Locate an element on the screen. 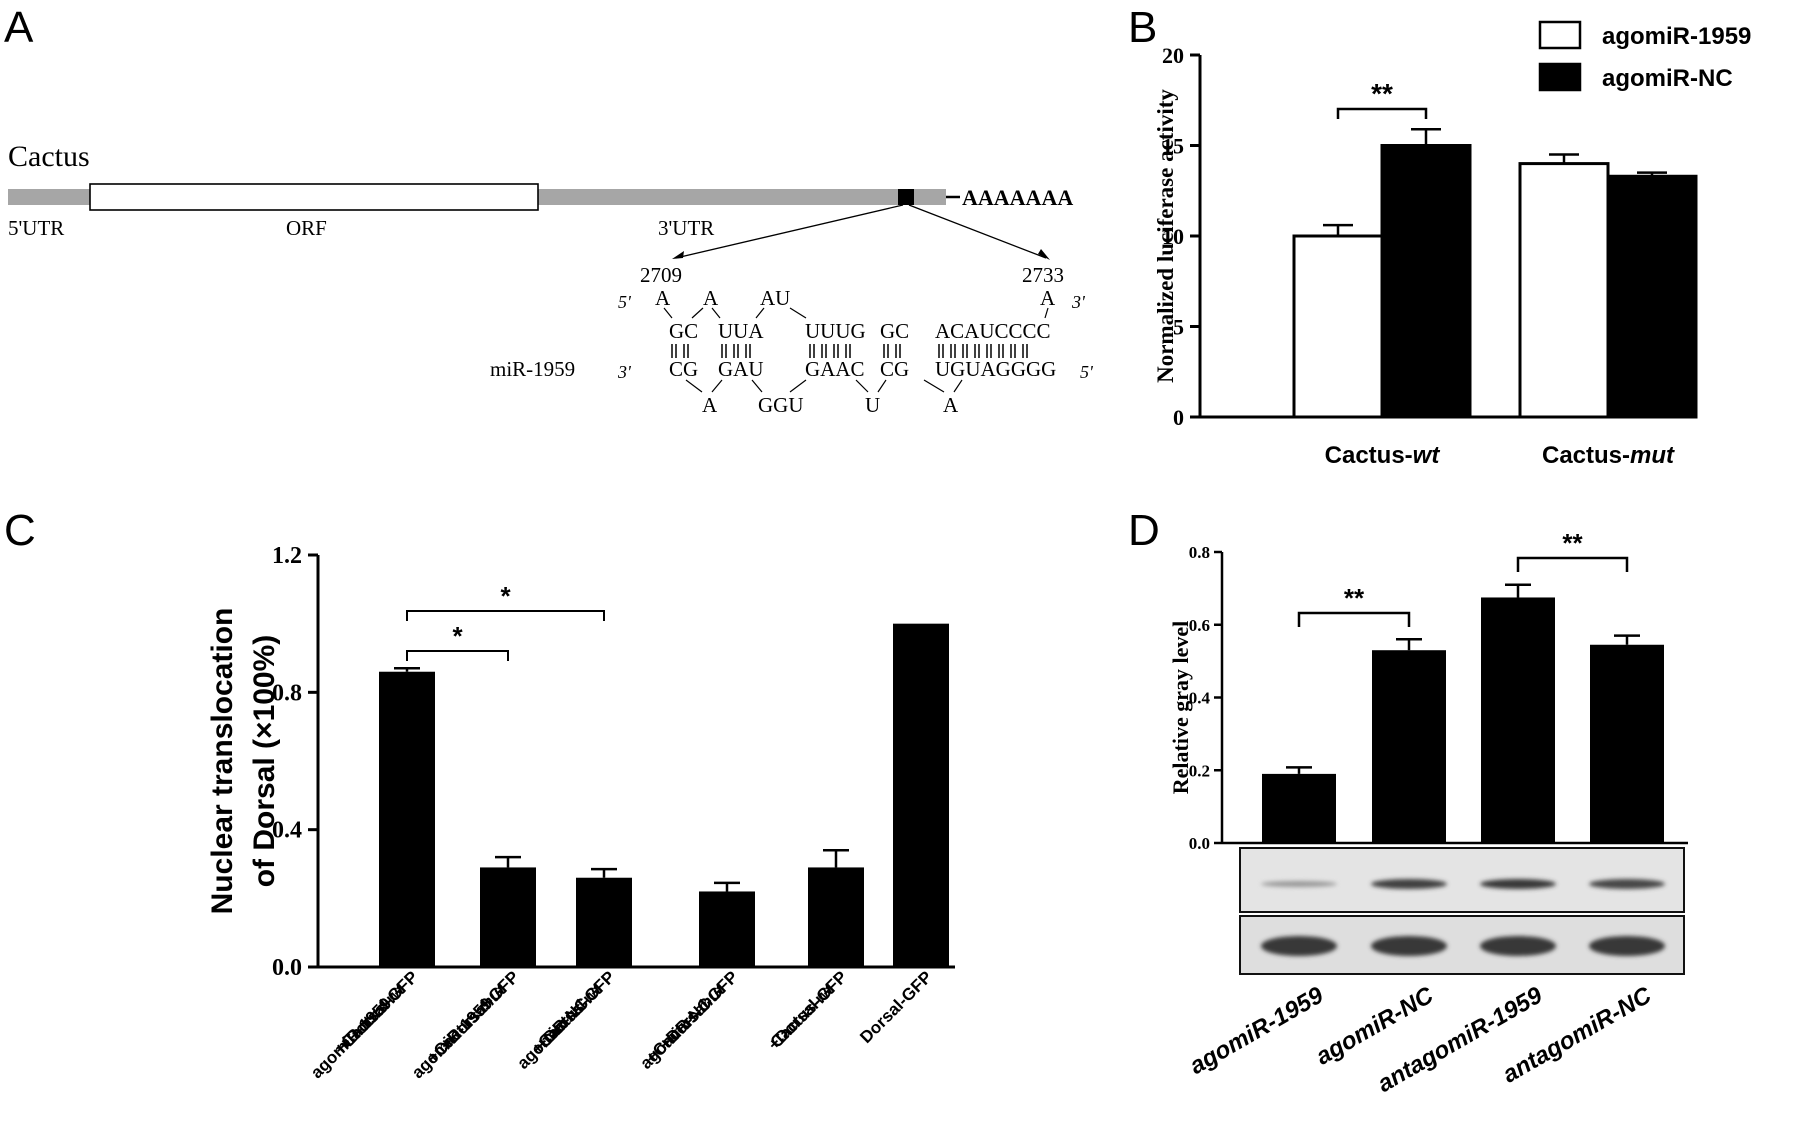 The image size is (1800, 1136). zoom-arrow-right is located at coordinates (1044, 254).